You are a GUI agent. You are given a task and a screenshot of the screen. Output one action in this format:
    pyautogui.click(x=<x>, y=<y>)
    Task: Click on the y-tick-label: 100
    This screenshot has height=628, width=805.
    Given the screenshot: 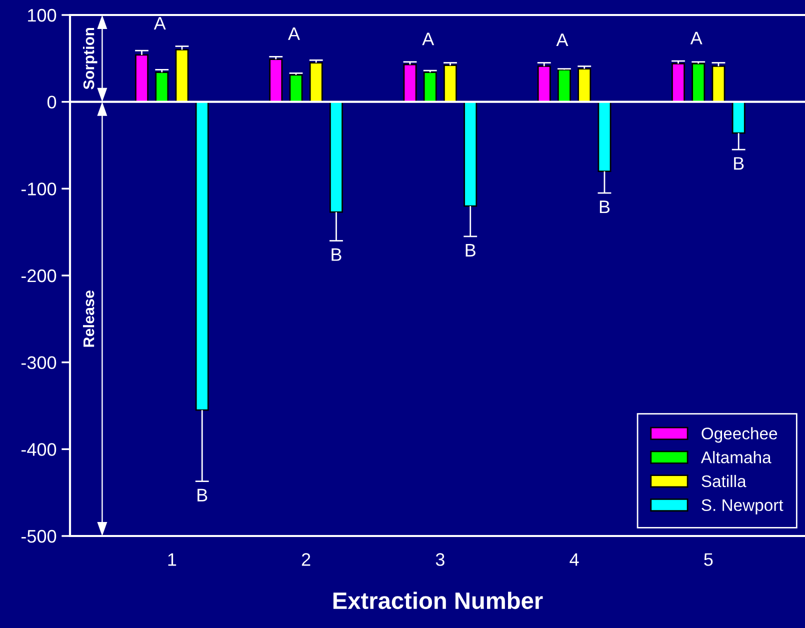 What is the action you would take?
    pyautogui.click(x=42, y=15)
    